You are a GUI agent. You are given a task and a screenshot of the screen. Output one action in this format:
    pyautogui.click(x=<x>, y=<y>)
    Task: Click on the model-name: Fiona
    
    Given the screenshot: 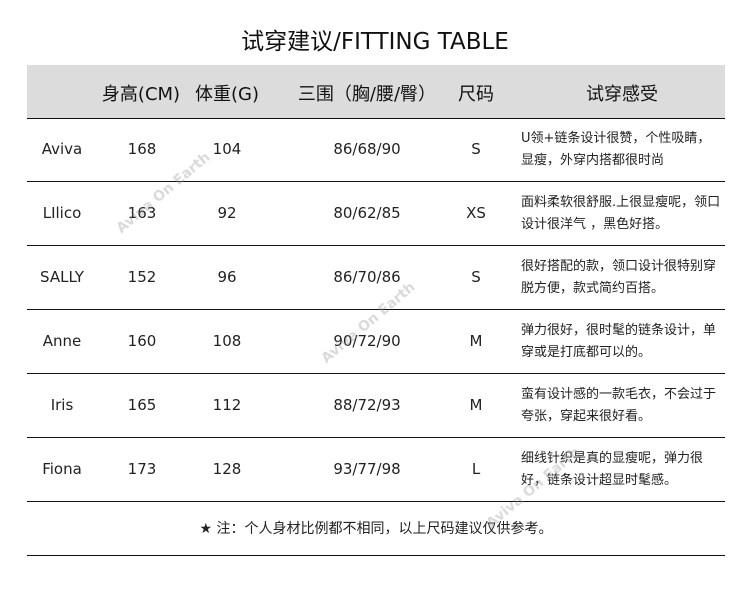 What is the action you would take?
    pyautogui.click(x=62, y=469)
    